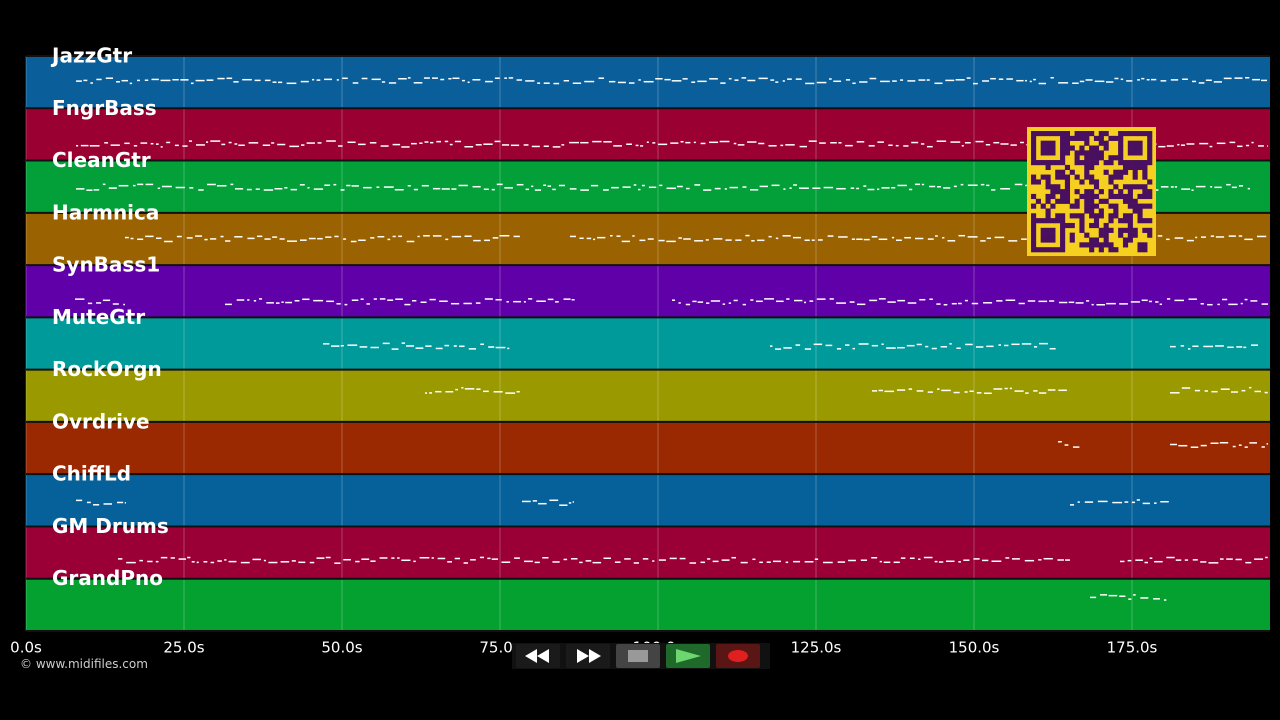 The image size is (1280, 720). Describe the element at coordinates (538, 656) in the screenshot. I see `rewind-button` at that location.